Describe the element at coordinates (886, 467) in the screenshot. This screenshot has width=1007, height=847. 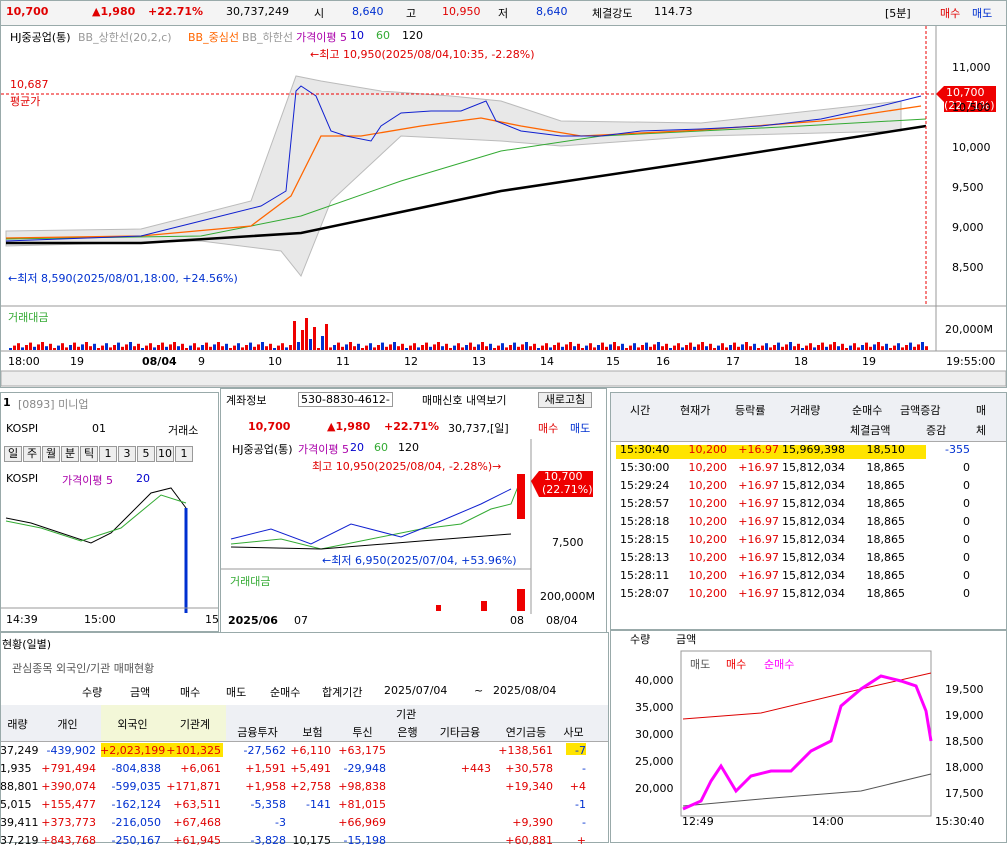
I see `label: 18,865` at that location.